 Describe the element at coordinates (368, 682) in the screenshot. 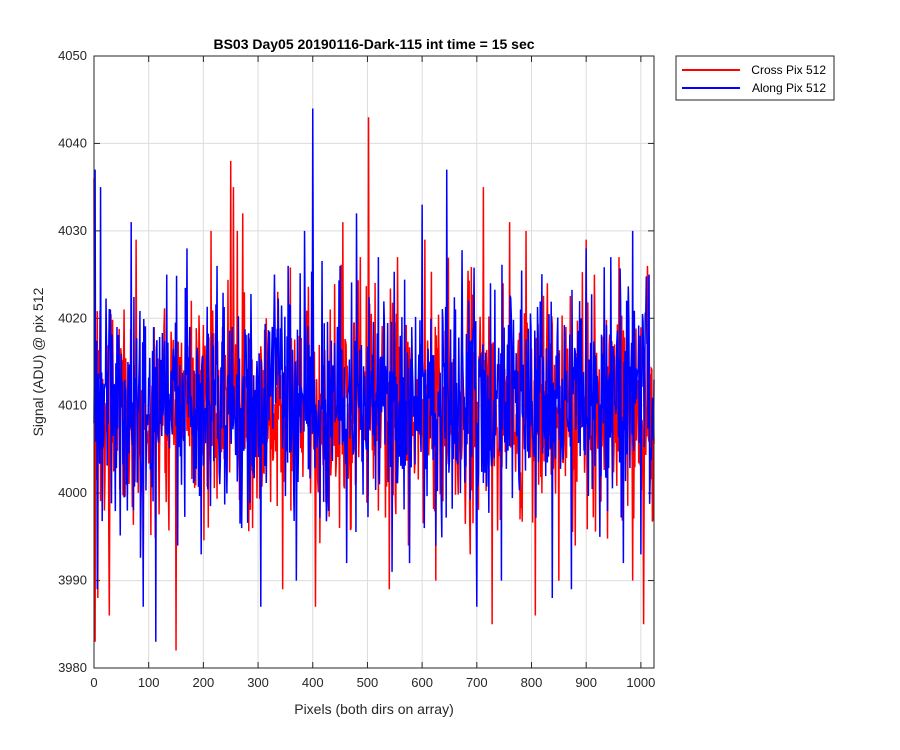

I see `x-tick-label: 500` at that location.